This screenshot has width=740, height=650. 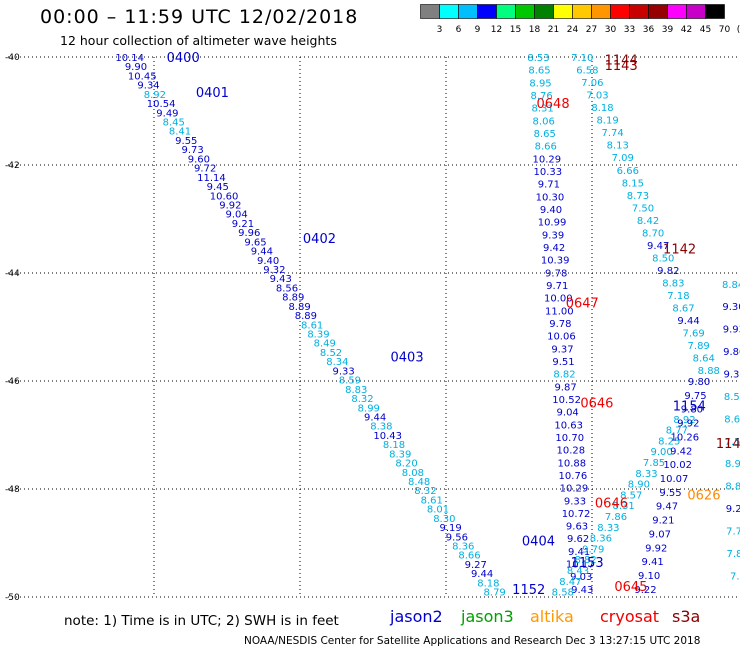 I want to click on wave-height-value: 11.00, so click(x=559, y=311).